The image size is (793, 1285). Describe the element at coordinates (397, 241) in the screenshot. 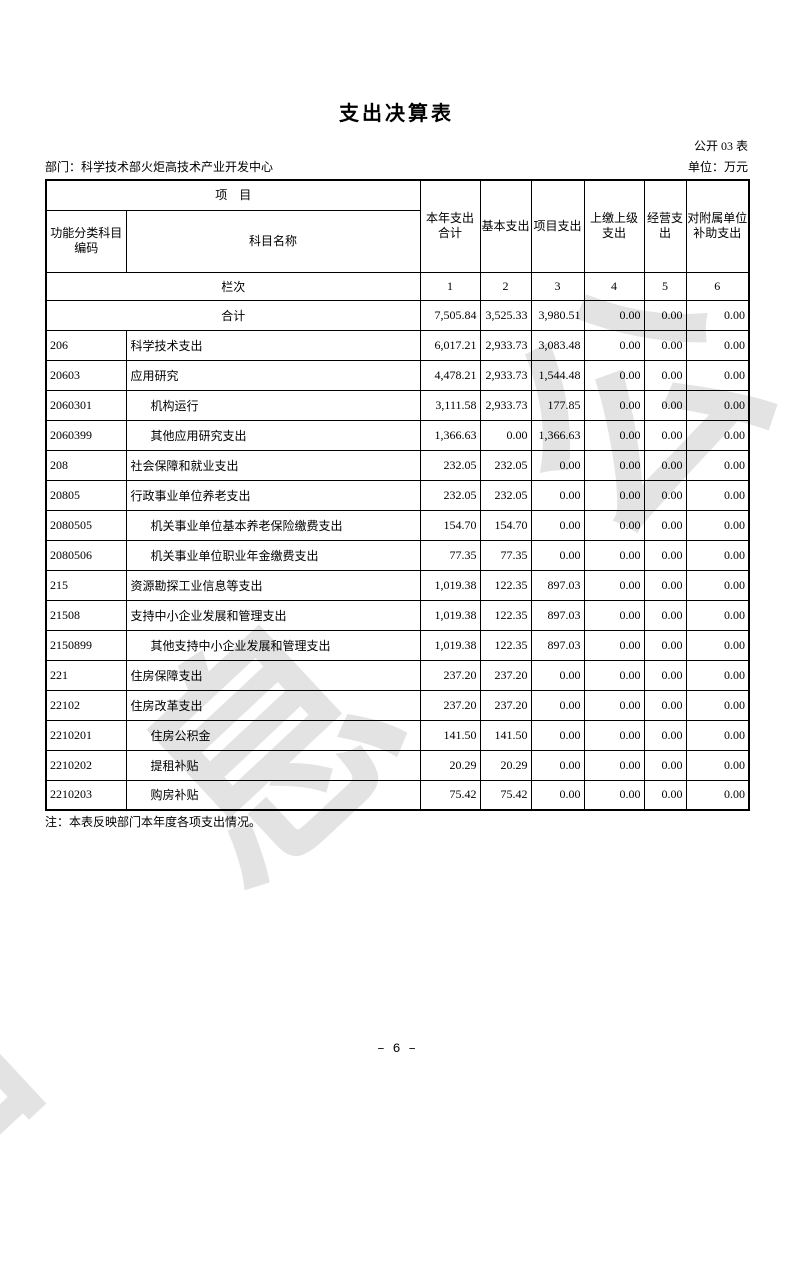

I see `header-row-sub: 功能分类科目 编码 科目名称` at that location.